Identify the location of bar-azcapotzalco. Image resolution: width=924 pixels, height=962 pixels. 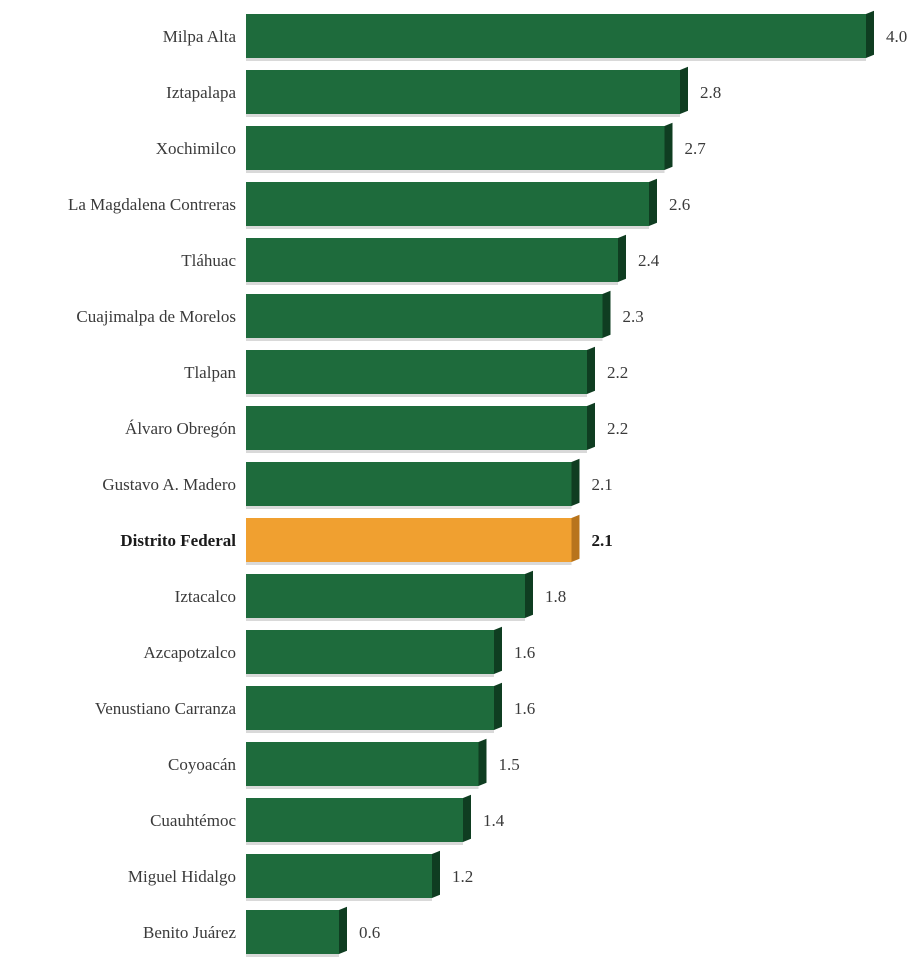
(374, 651).